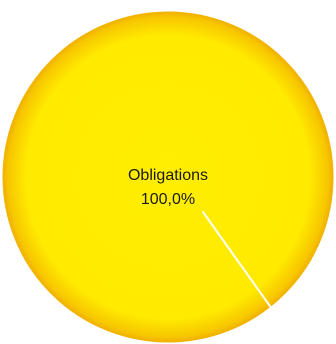 This screenshot has height=344, width=336. Describe the element at coordinates (168, 199) in the screenshot. I see `slice-label-percent: 100,0%` at that location.